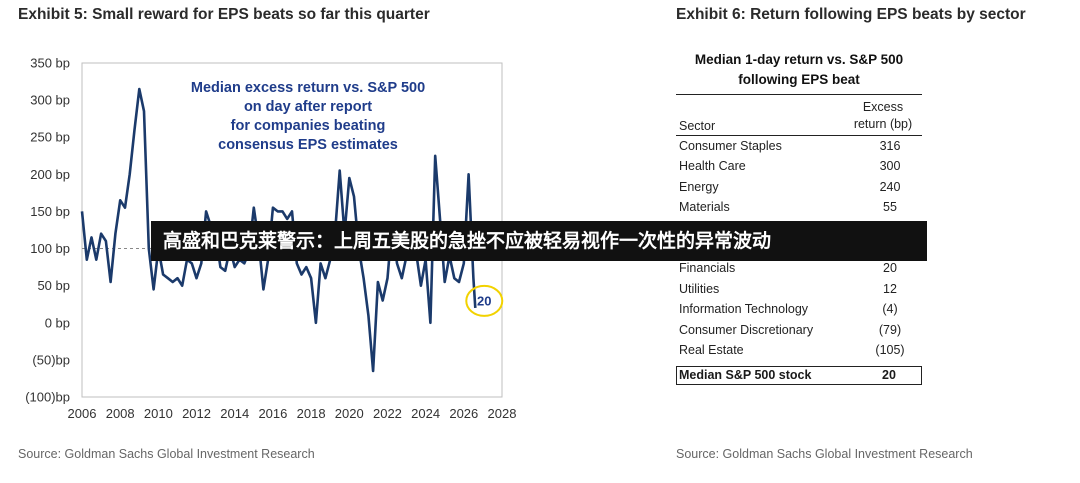 This screenshot has width=1080, height=483. Describe the element at coordinates (502, 413) in the screenshot. I see `x-tick-label: 2028` at that location.